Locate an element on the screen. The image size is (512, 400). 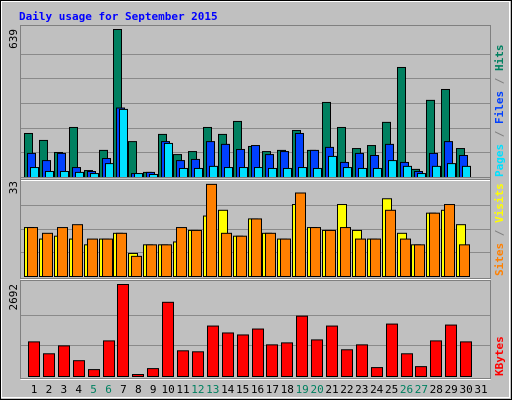
x-tick-label: 14 is located at coordinates (228, 389).